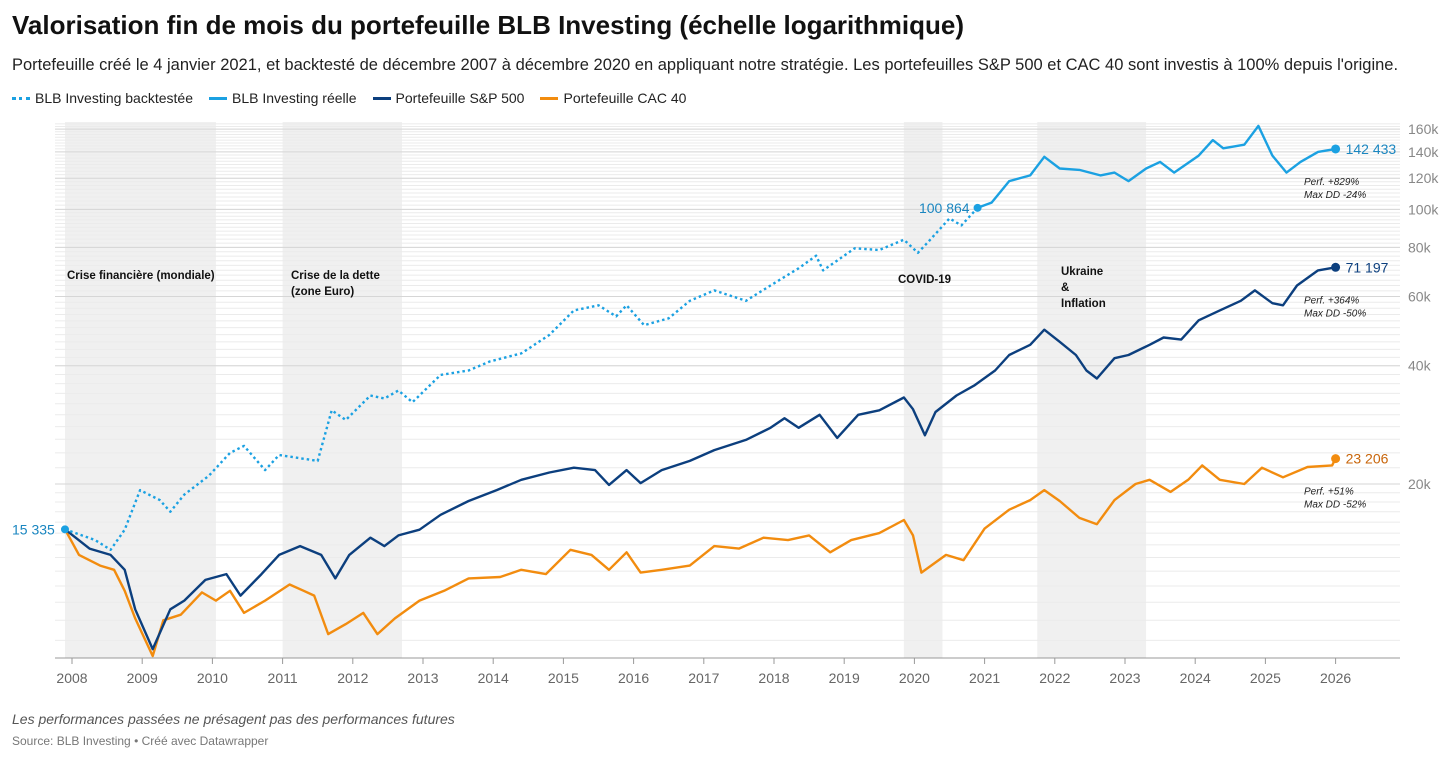  Describe the element at coordinates (1423, 209) in the screenshot. I see `y-tick-label: 100k` at that location.